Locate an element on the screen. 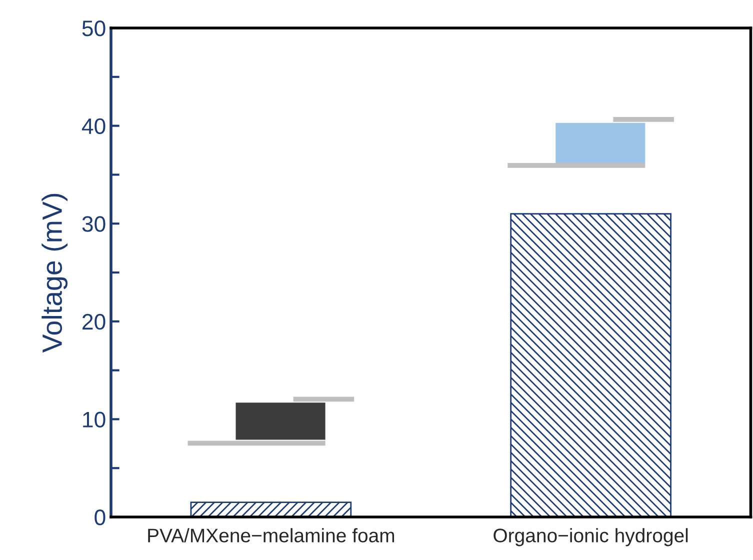 This screenshot has height=560, width=753. x-tick-label: PVA/MXene−melamine foam is located at coordinates (271, 535).